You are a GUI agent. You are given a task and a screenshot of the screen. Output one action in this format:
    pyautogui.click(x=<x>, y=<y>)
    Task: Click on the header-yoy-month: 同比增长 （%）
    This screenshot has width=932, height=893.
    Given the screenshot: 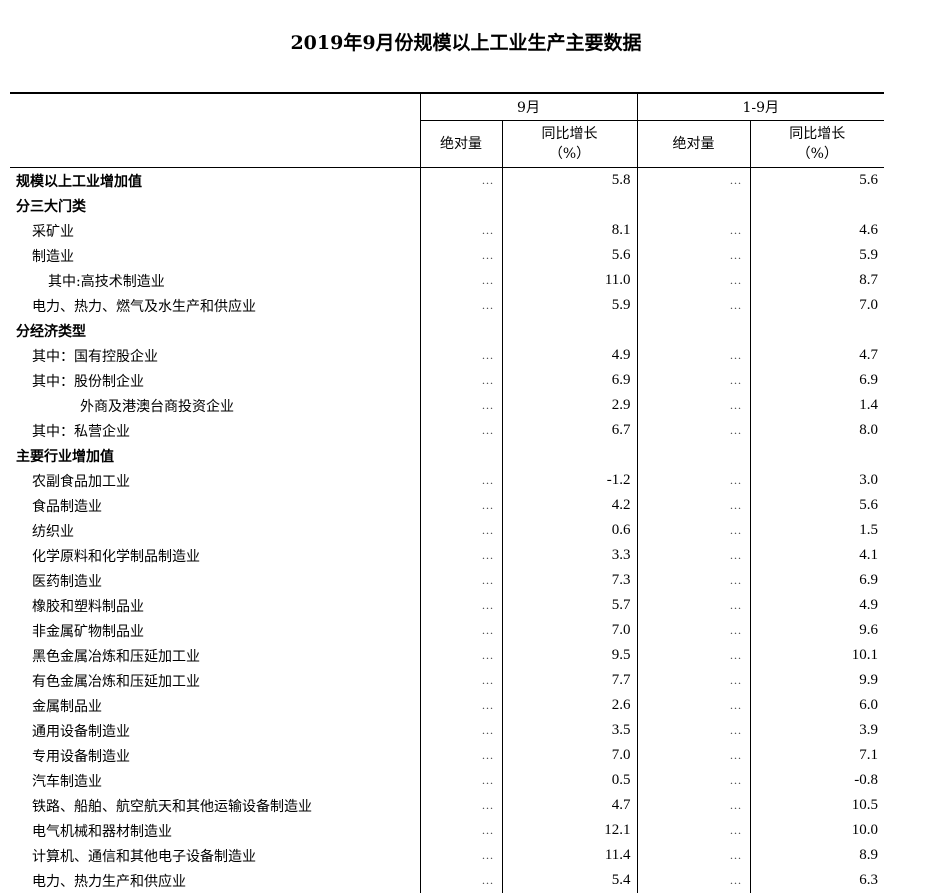 What is the action you would take?
    pyautogui.click(x=569, y=144)
    